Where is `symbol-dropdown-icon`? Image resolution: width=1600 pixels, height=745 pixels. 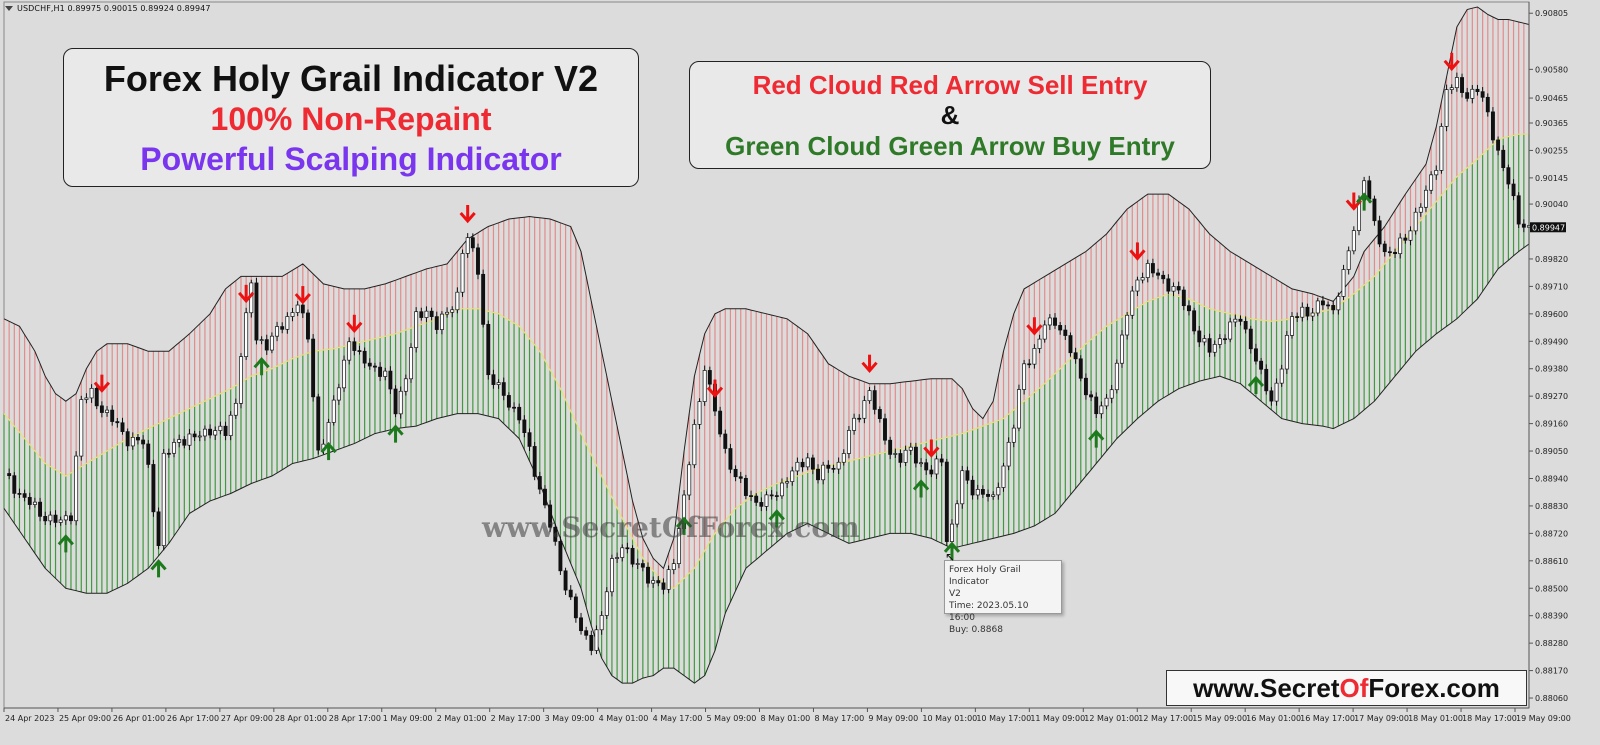
symbol-dropdown-icon is located at coordinates (9, 8).